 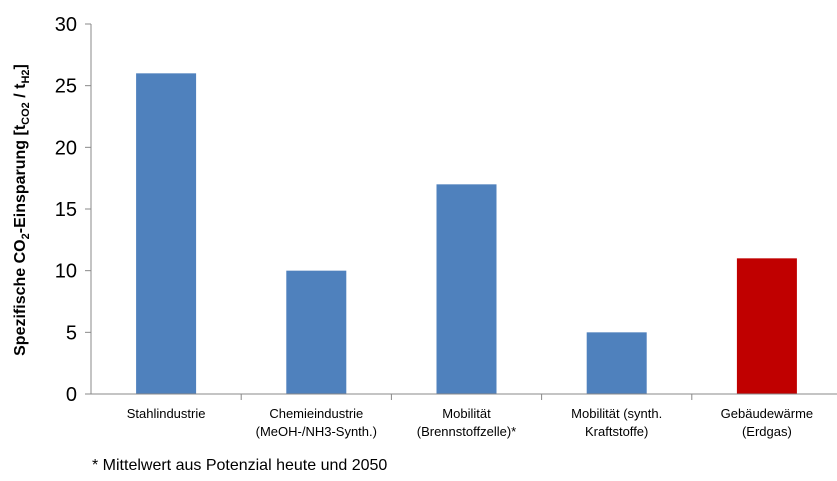 What do you see at coordinates (166, 413) in the screenshot?
I see `x-category-label: Stahlindustrie` at bounding box center [166, 413].